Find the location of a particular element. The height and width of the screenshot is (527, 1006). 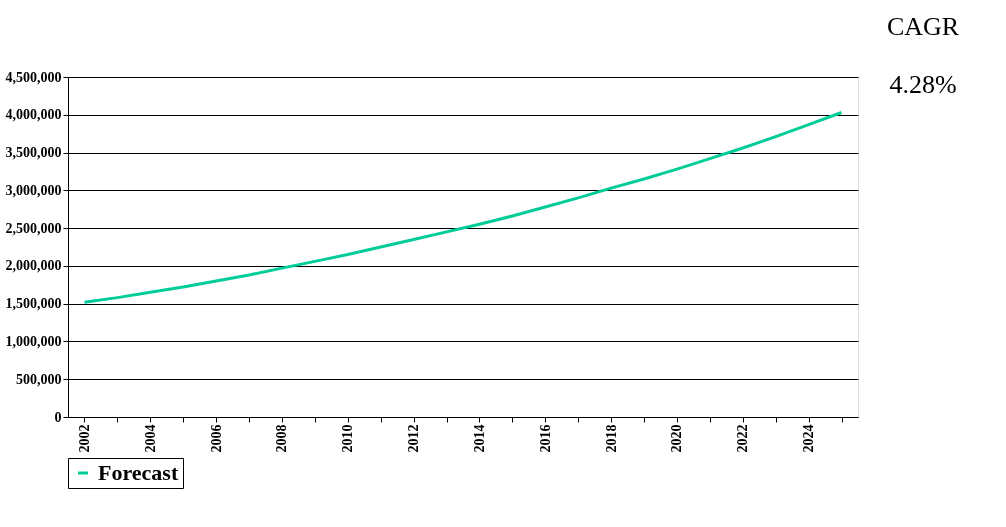

y-tick-label: 4,500,000 is located at coordinates (33, 77).